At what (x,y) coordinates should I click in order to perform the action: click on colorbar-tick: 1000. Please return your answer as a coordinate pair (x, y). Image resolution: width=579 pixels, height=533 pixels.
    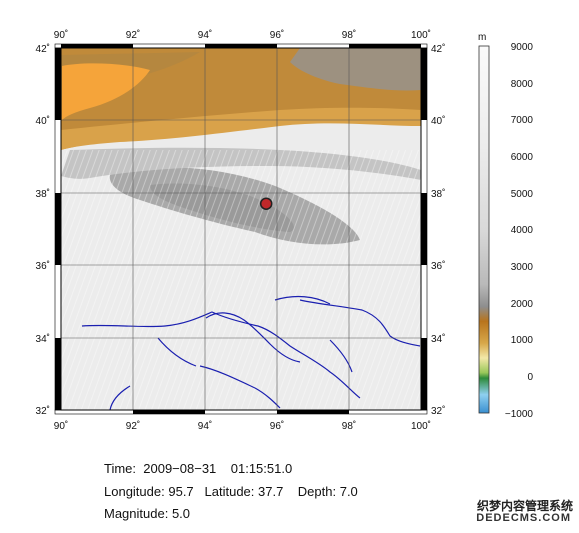
    Looking at the image, I should click on (522, 340).